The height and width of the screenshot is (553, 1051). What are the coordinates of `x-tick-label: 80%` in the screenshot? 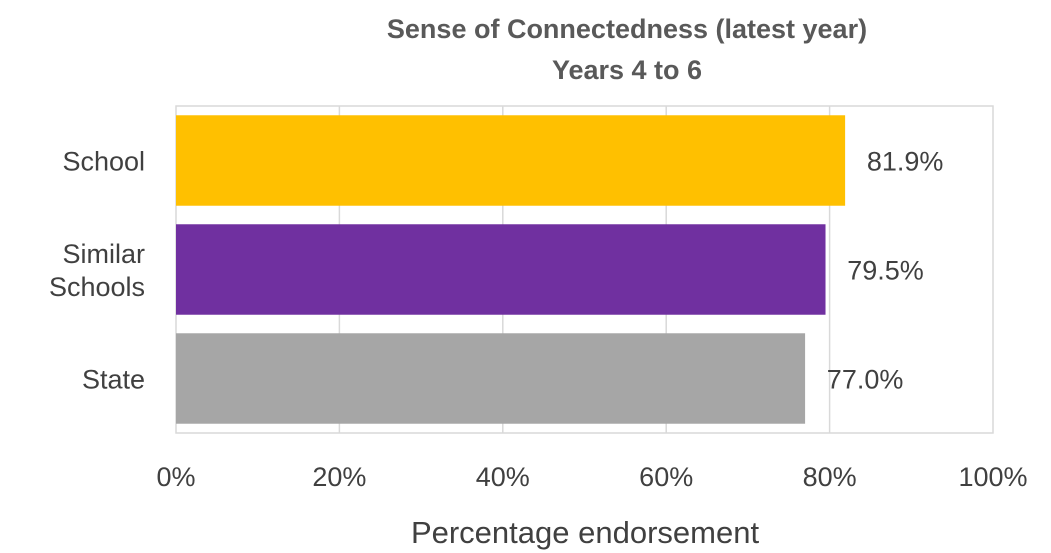 It's located at (830, 477).